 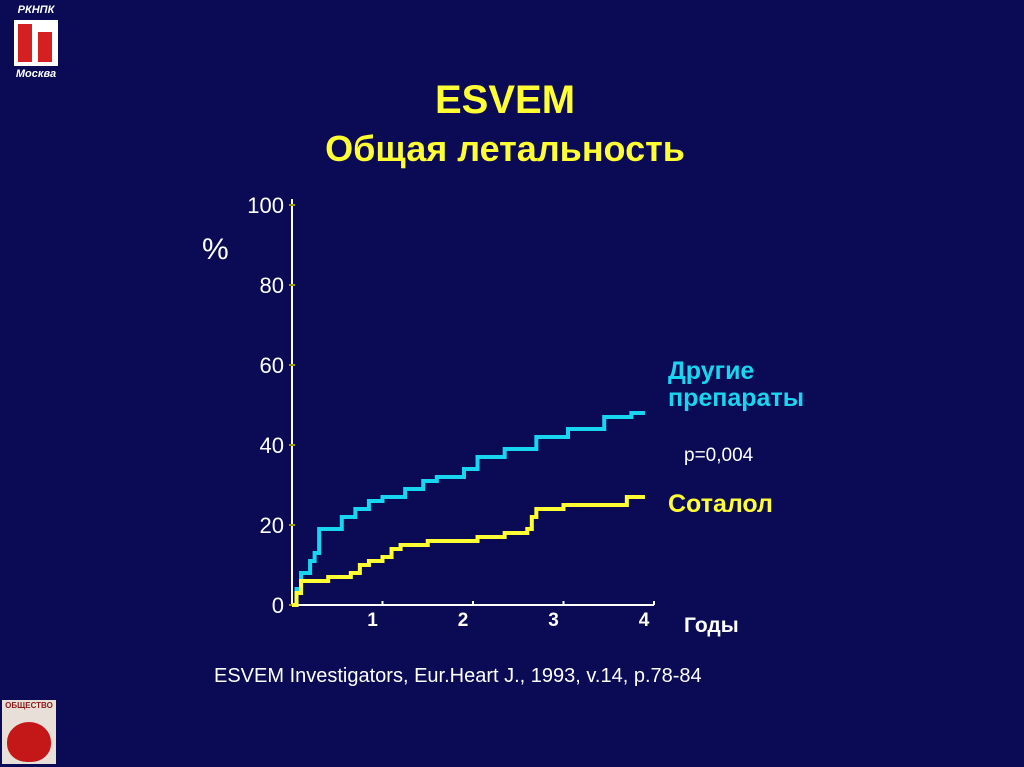 What do you see at coordinates (278, 605) in the screenshot?
I see `y-tick-label: 0` at bounding box center [278, 605].